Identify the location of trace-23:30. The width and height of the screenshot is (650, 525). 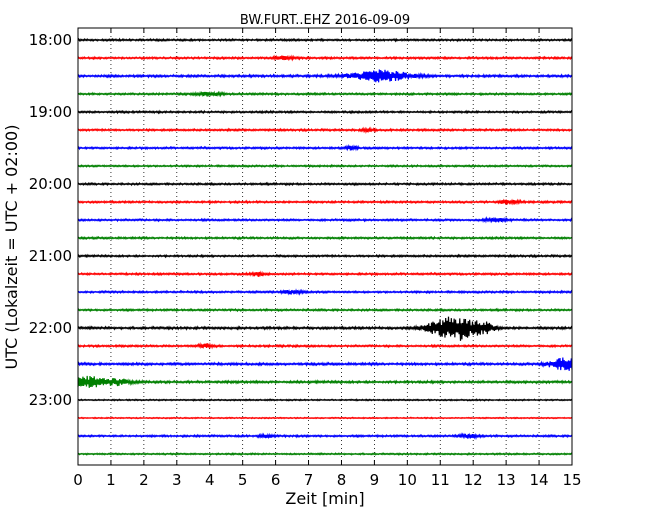
(325, 436).